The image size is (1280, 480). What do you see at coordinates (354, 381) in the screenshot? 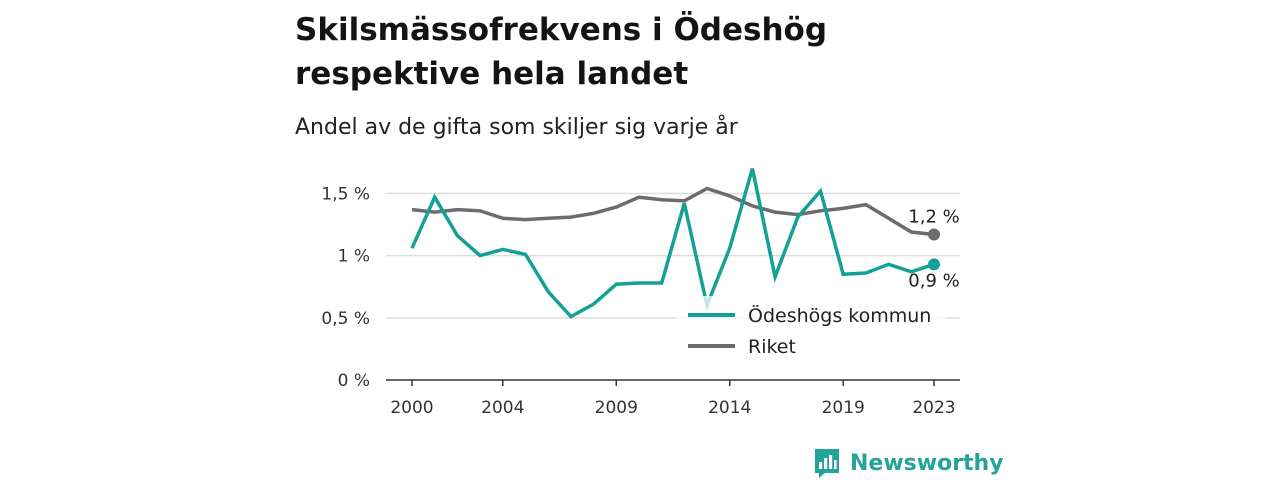
I see `y-tick-label: 0 %` at bounding box center [354, 381].